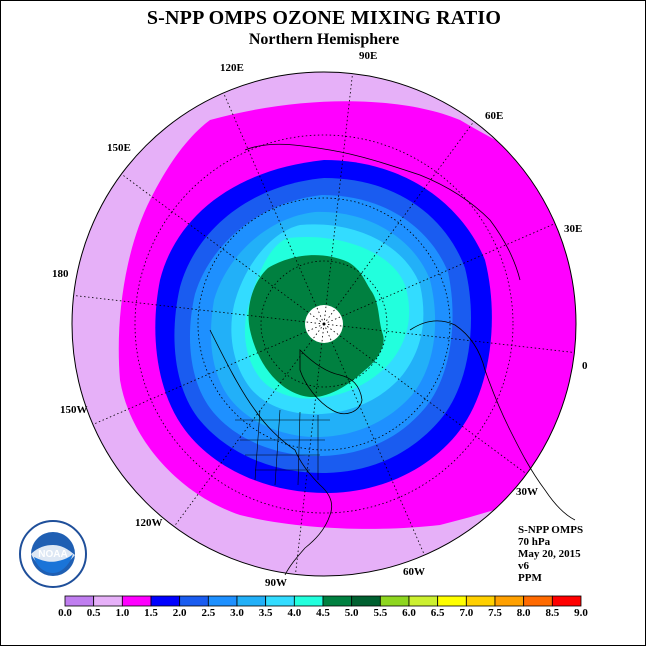  What do you see at coordinates (382, 212) in the screenshot?
I see `coastline-asia` at bounding box center [382, 212].